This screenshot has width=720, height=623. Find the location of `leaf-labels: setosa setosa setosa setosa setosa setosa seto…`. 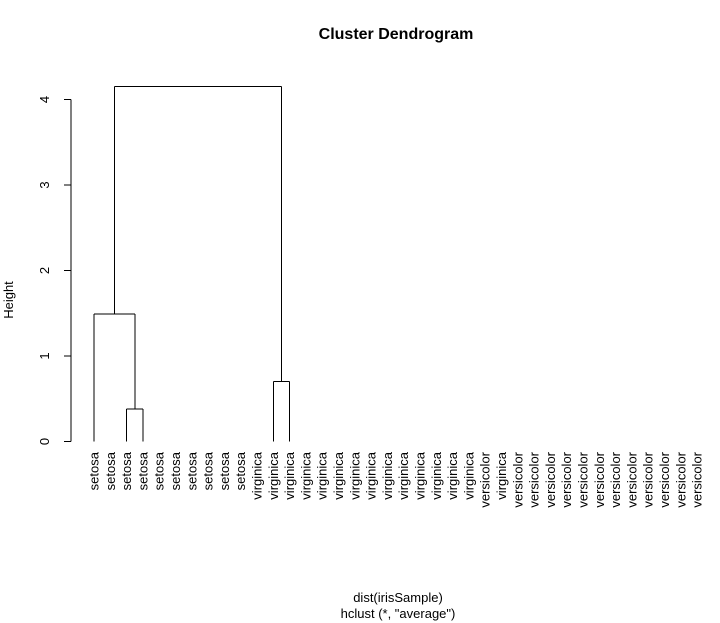

leaf-labels: setosa setosa setosa setosa setosa setosa seto… is located at coordinates (396, 479).